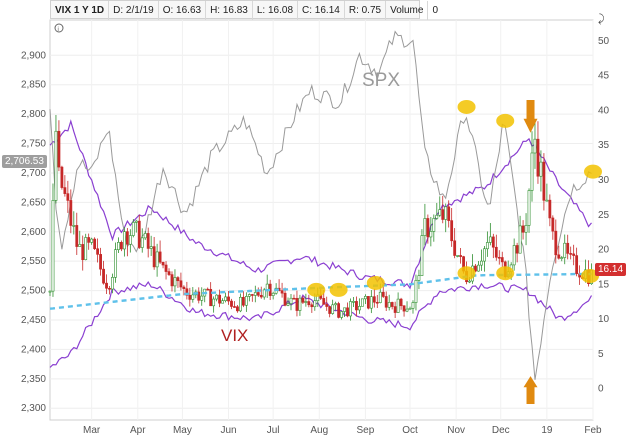 The image size is (640, 438). What do you see at coordinates (530, 390) in the screenshot?
I see `up-arrow-marker` at bounding box center [530, 390].